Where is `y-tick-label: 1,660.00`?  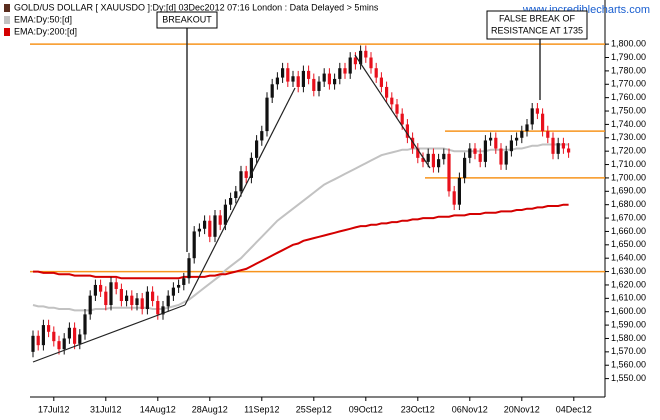 y-tick-label: 1,660.00 is located at coordinates (628, 231).